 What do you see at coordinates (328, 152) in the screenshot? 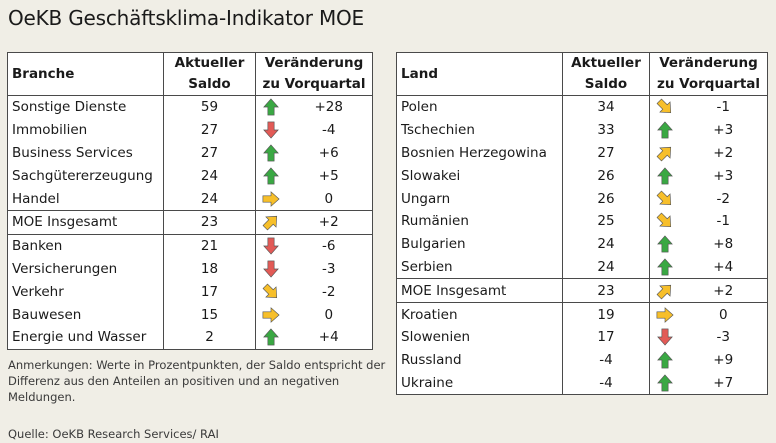
I see `change-value: +6` at bounding box center [328, 152].